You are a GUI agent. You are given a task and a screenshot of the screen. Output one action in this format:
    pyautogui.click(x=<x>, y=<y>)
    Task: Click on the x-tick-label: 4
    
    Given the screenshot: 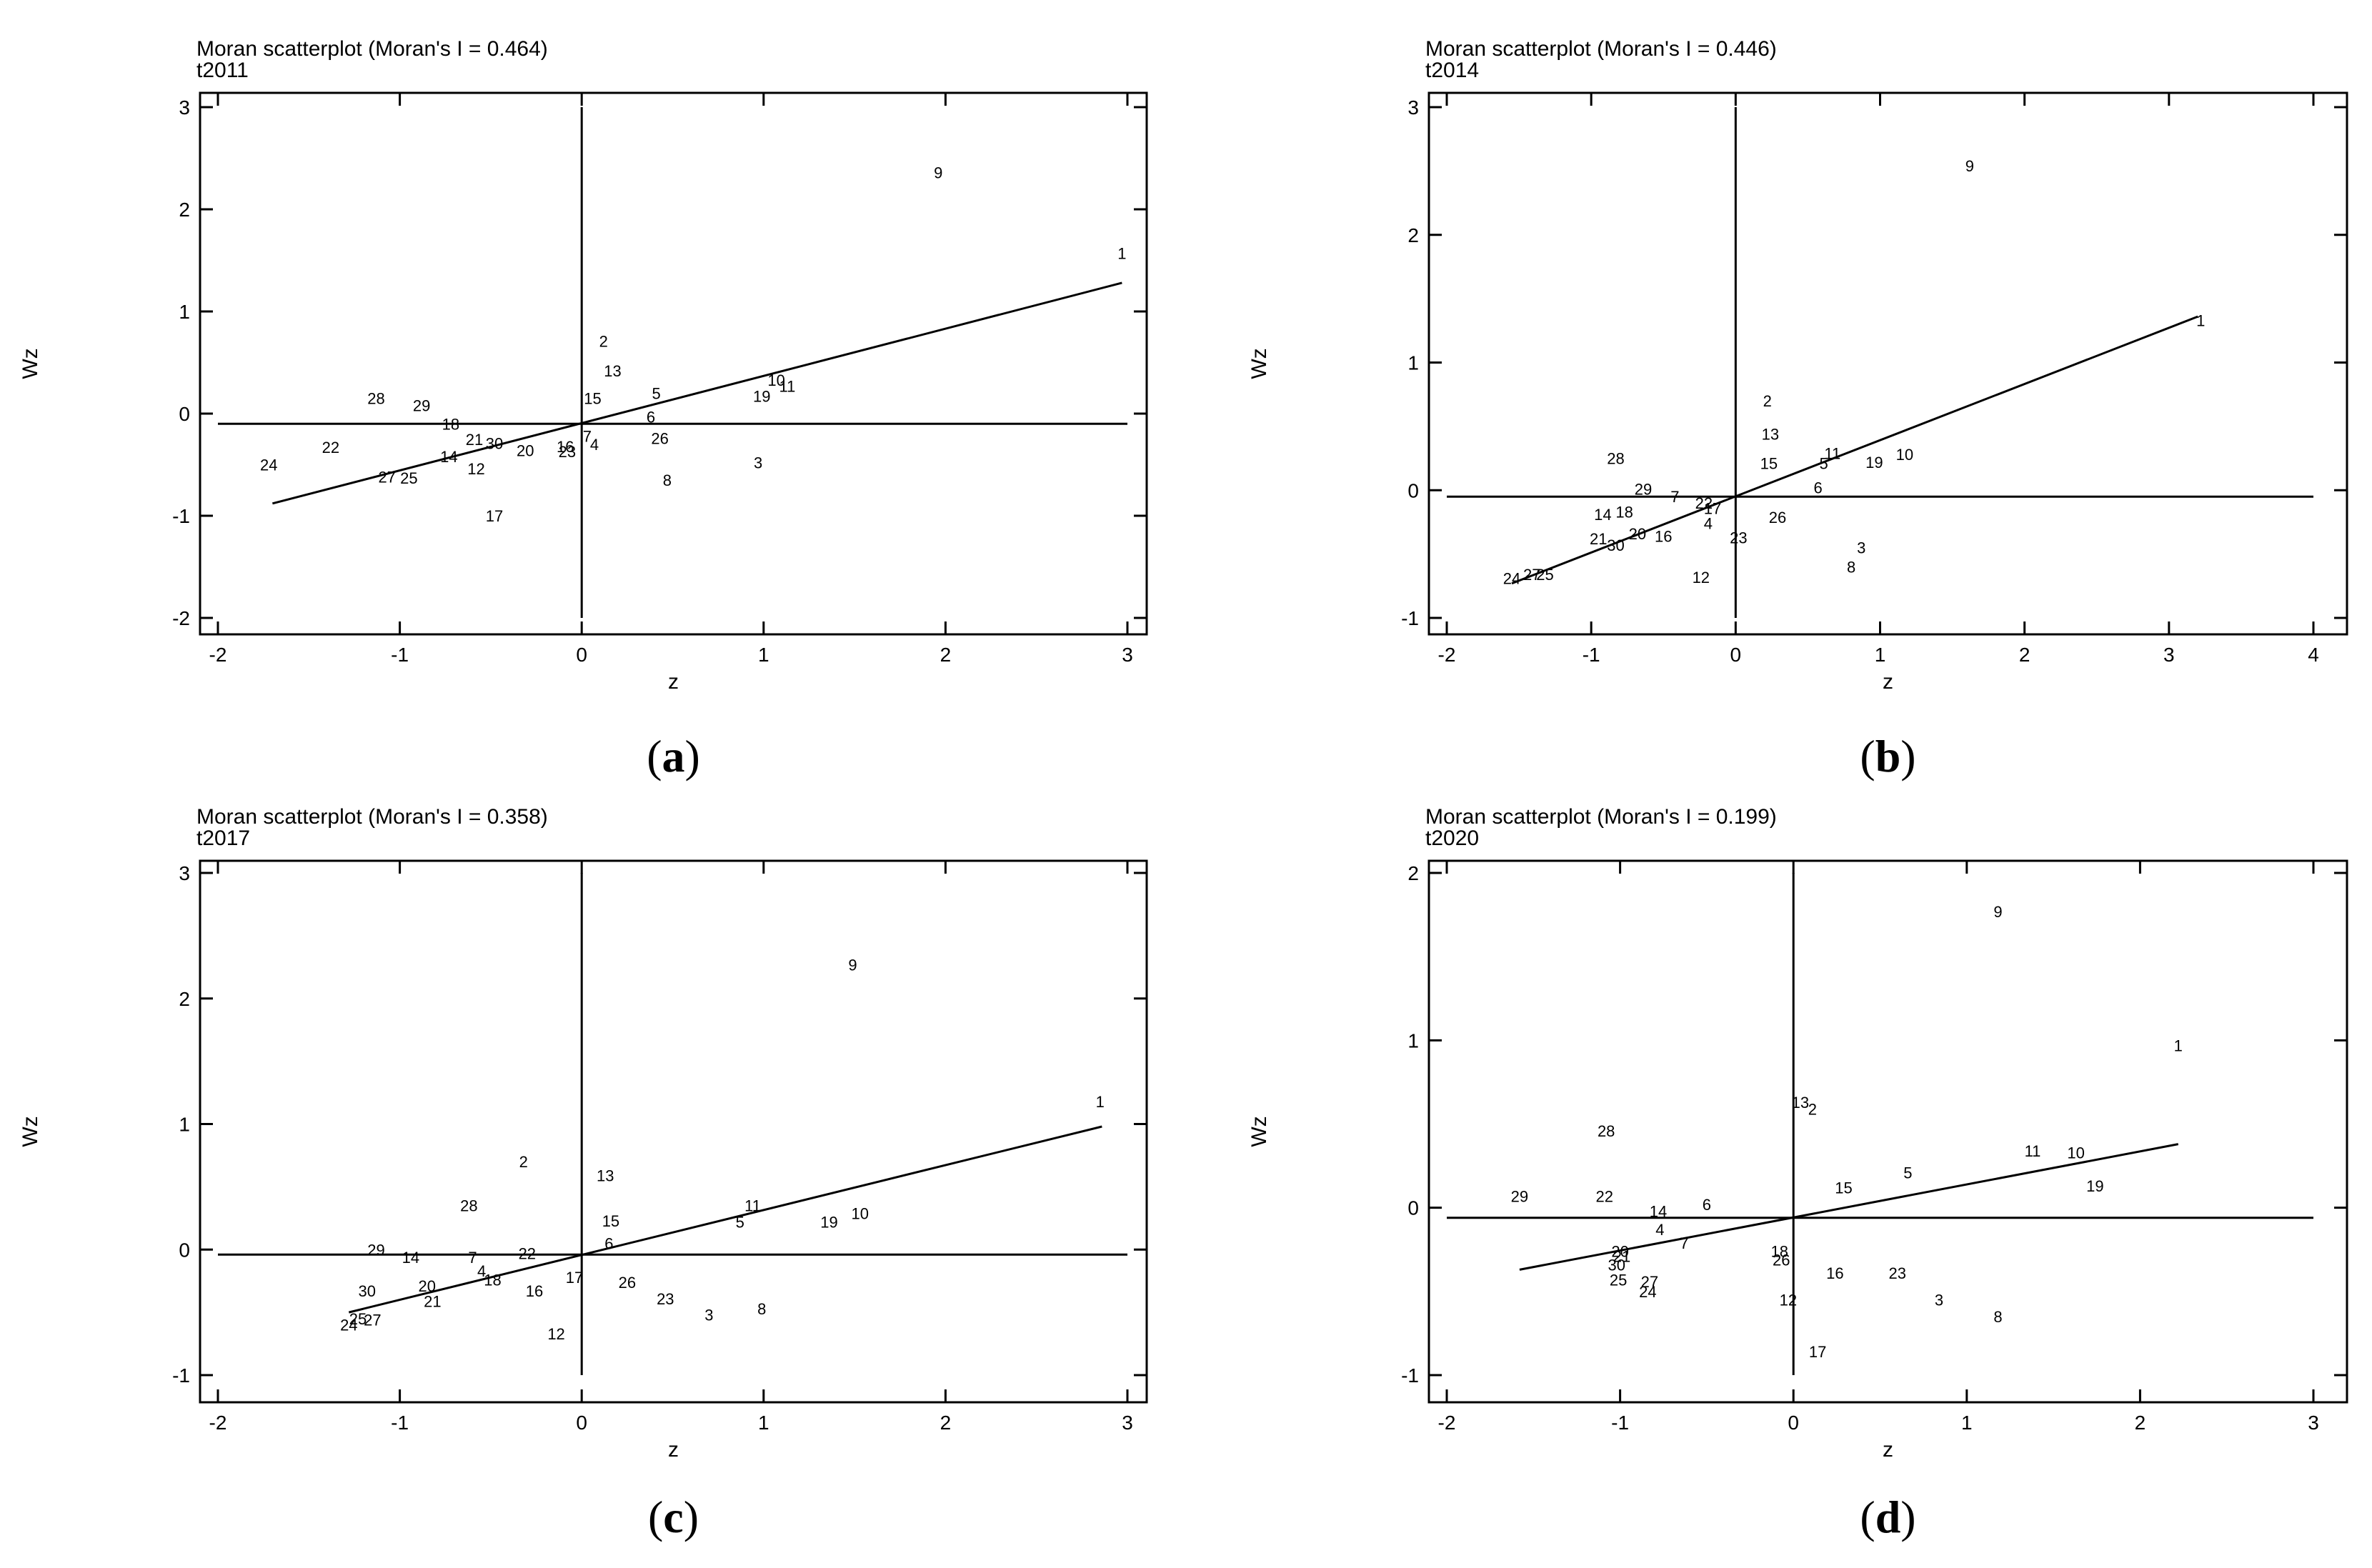 What is the action you would take?
    pyautogui.click(x=2313, y=655)
    